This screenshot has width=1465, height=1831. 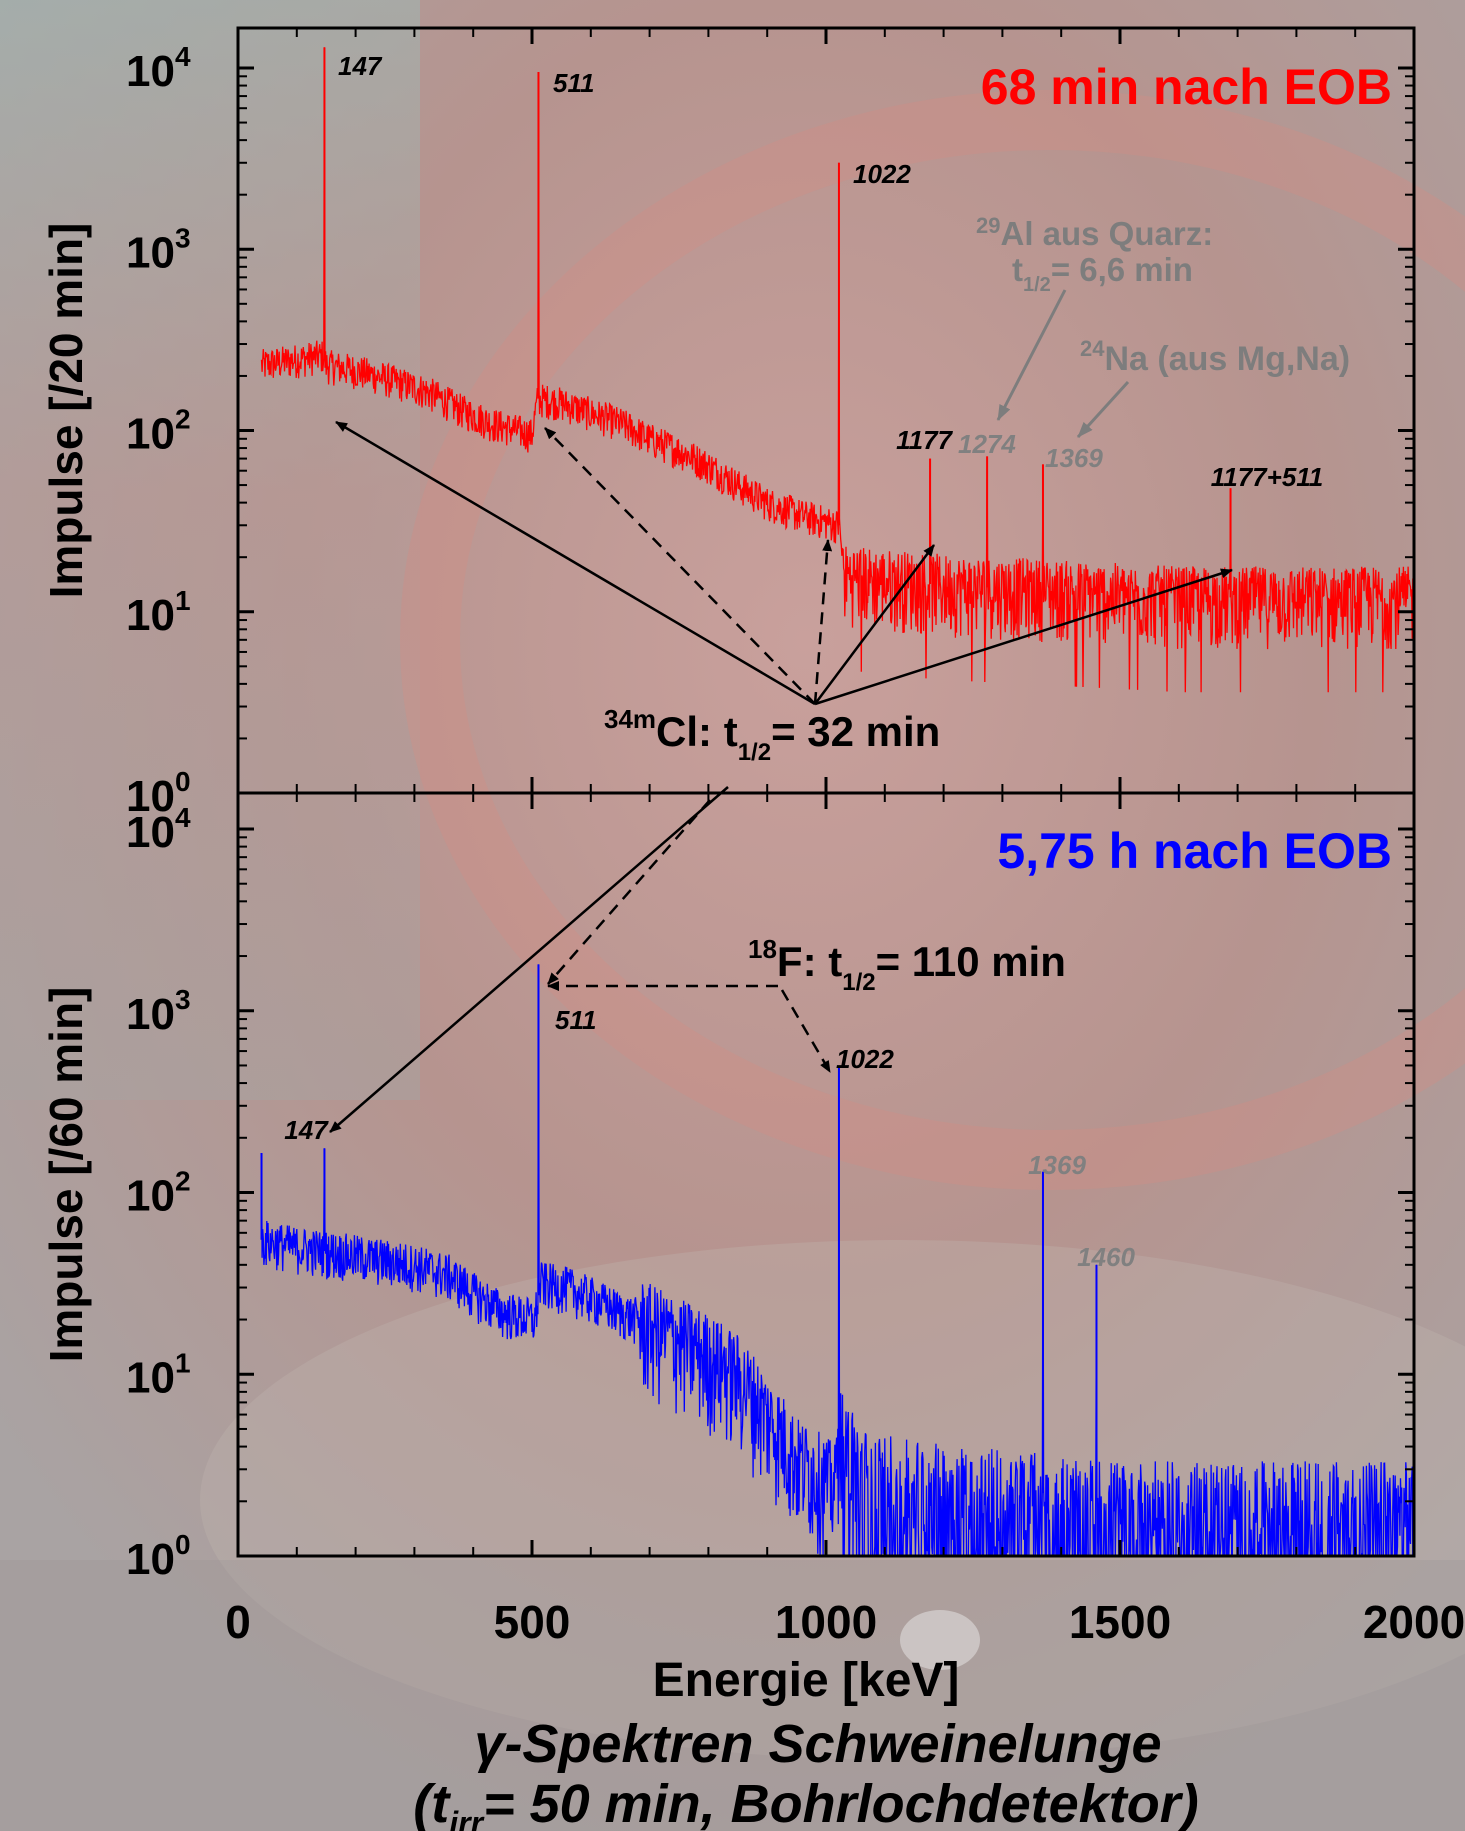 What do you see at coordinates (1094, 232) in the screenshot?
I see `al-annotation-line1: 29Al aus Quarz:` at bounding box center [1094, 232].